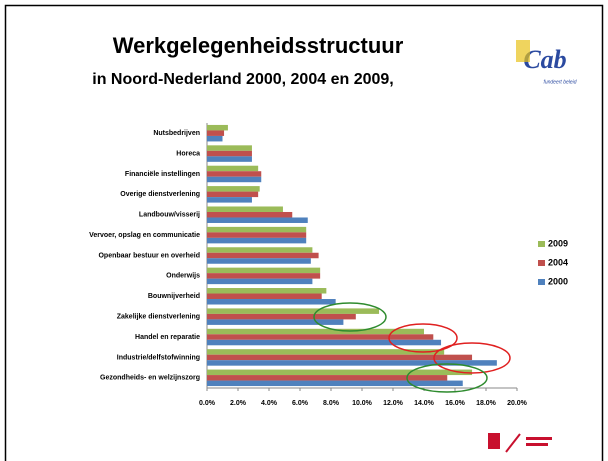 Image resolution: width=608 pixels, height=461 pixels. I want to click on legend-label: 2004, so click(558, 262).